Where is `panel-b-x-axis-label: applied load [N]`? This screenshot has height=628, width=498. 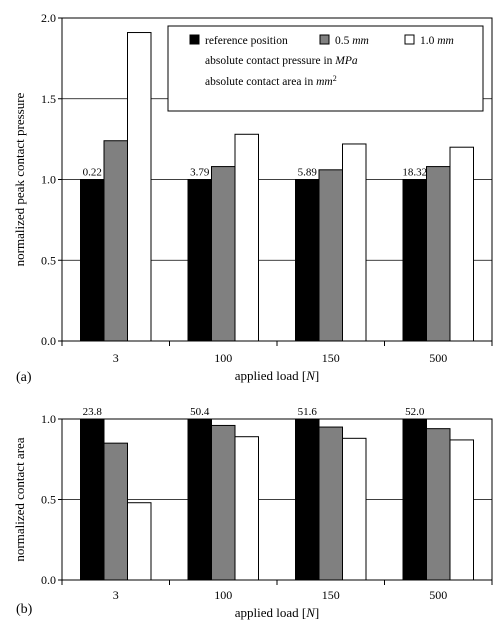 panel-b-x-axis-label: applied load [N] is located at coordinates (277, 612).